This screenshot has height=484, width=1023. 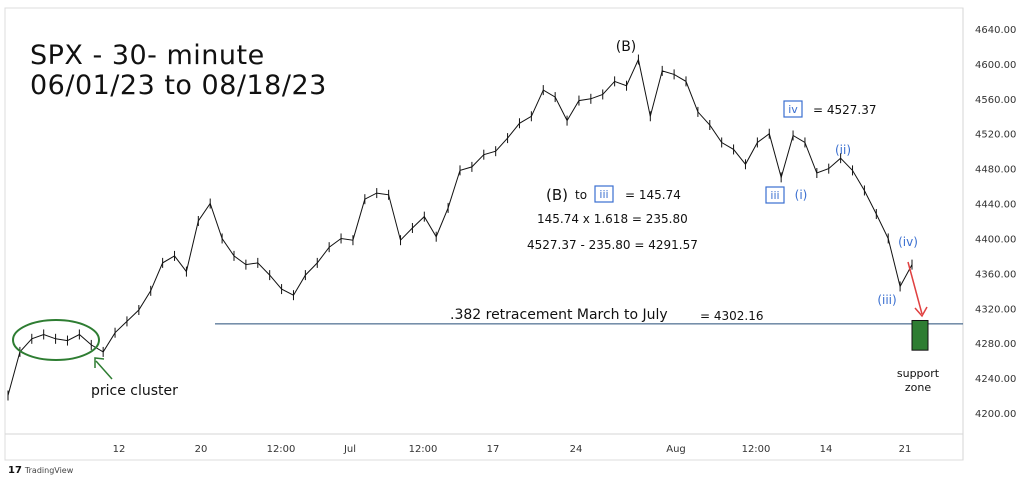 What do you see at coordinates (995, 205) in the screenshot?
I see `y-tick-label: 4440.00` at bounding box center [995, 205].